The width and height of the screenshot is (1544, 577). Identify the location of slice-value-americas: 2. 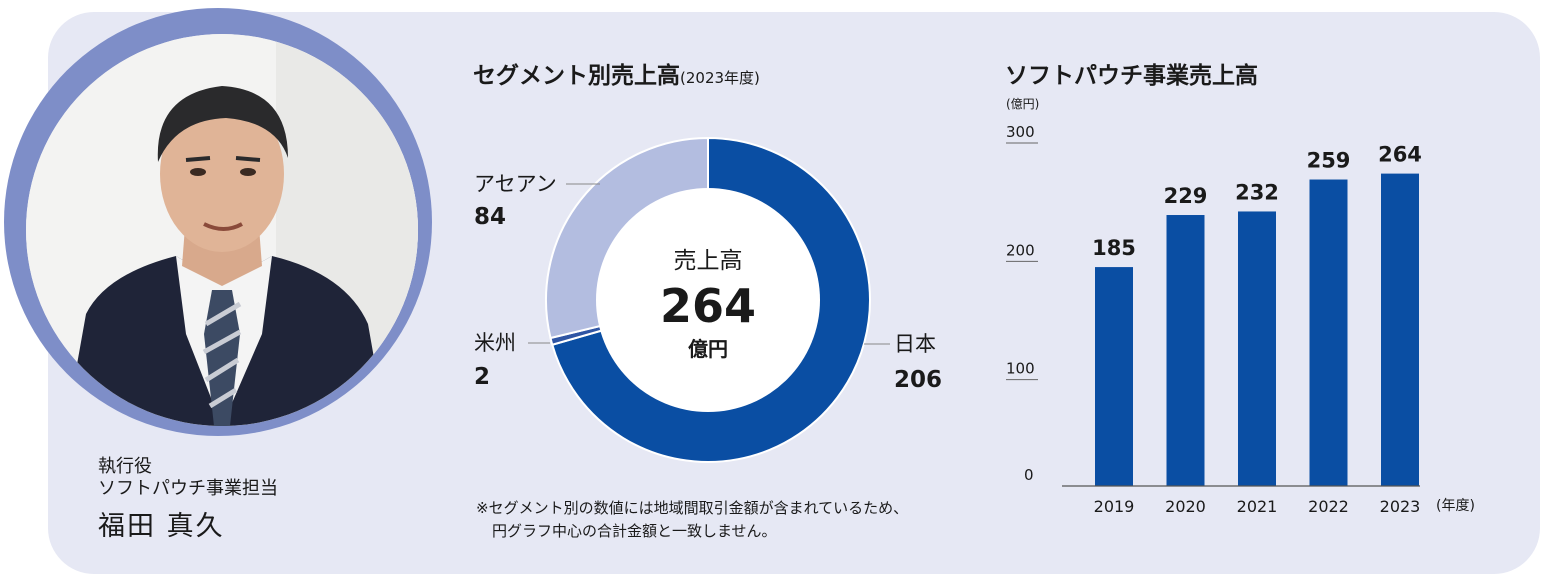
(482, 377).